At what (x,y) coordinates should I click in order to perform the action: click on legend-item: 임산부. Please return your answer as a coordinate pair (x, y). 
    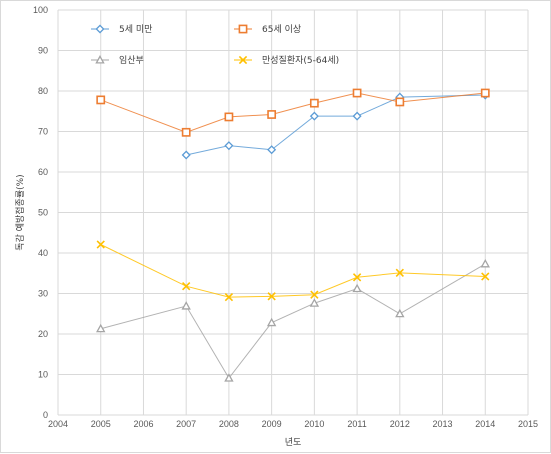
    Looking at the image, I should click on (117, 60).